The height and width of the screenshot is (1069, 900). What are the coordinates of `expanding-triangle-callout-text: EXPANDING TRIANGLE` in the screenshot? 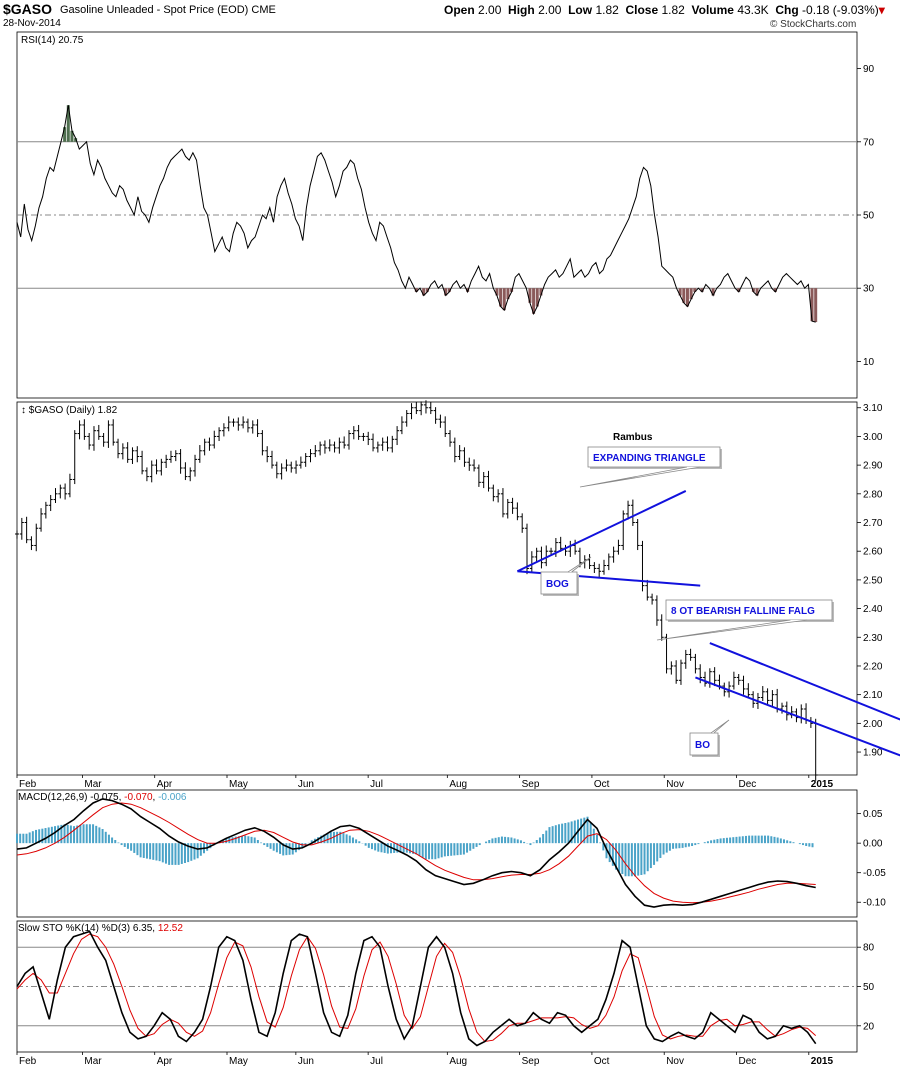 It's located at (649, 458).